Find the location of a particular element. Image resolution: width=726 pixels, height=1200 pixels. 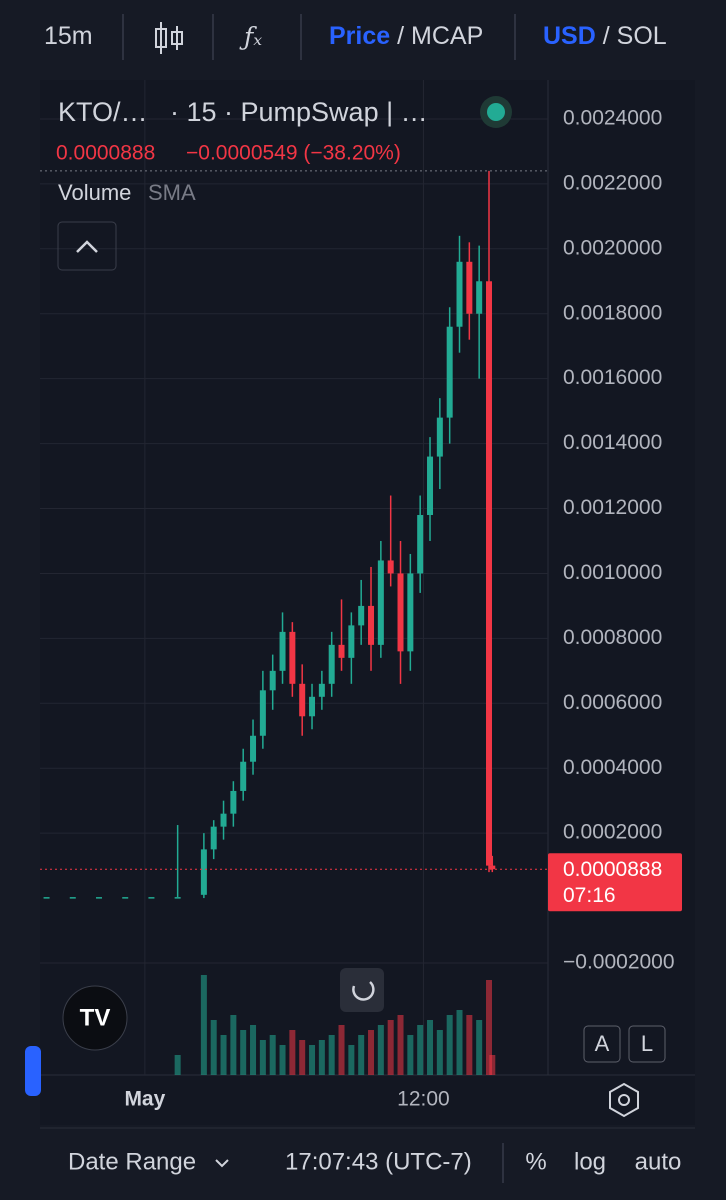

price-option: Price is located at coordinates (360, 36).